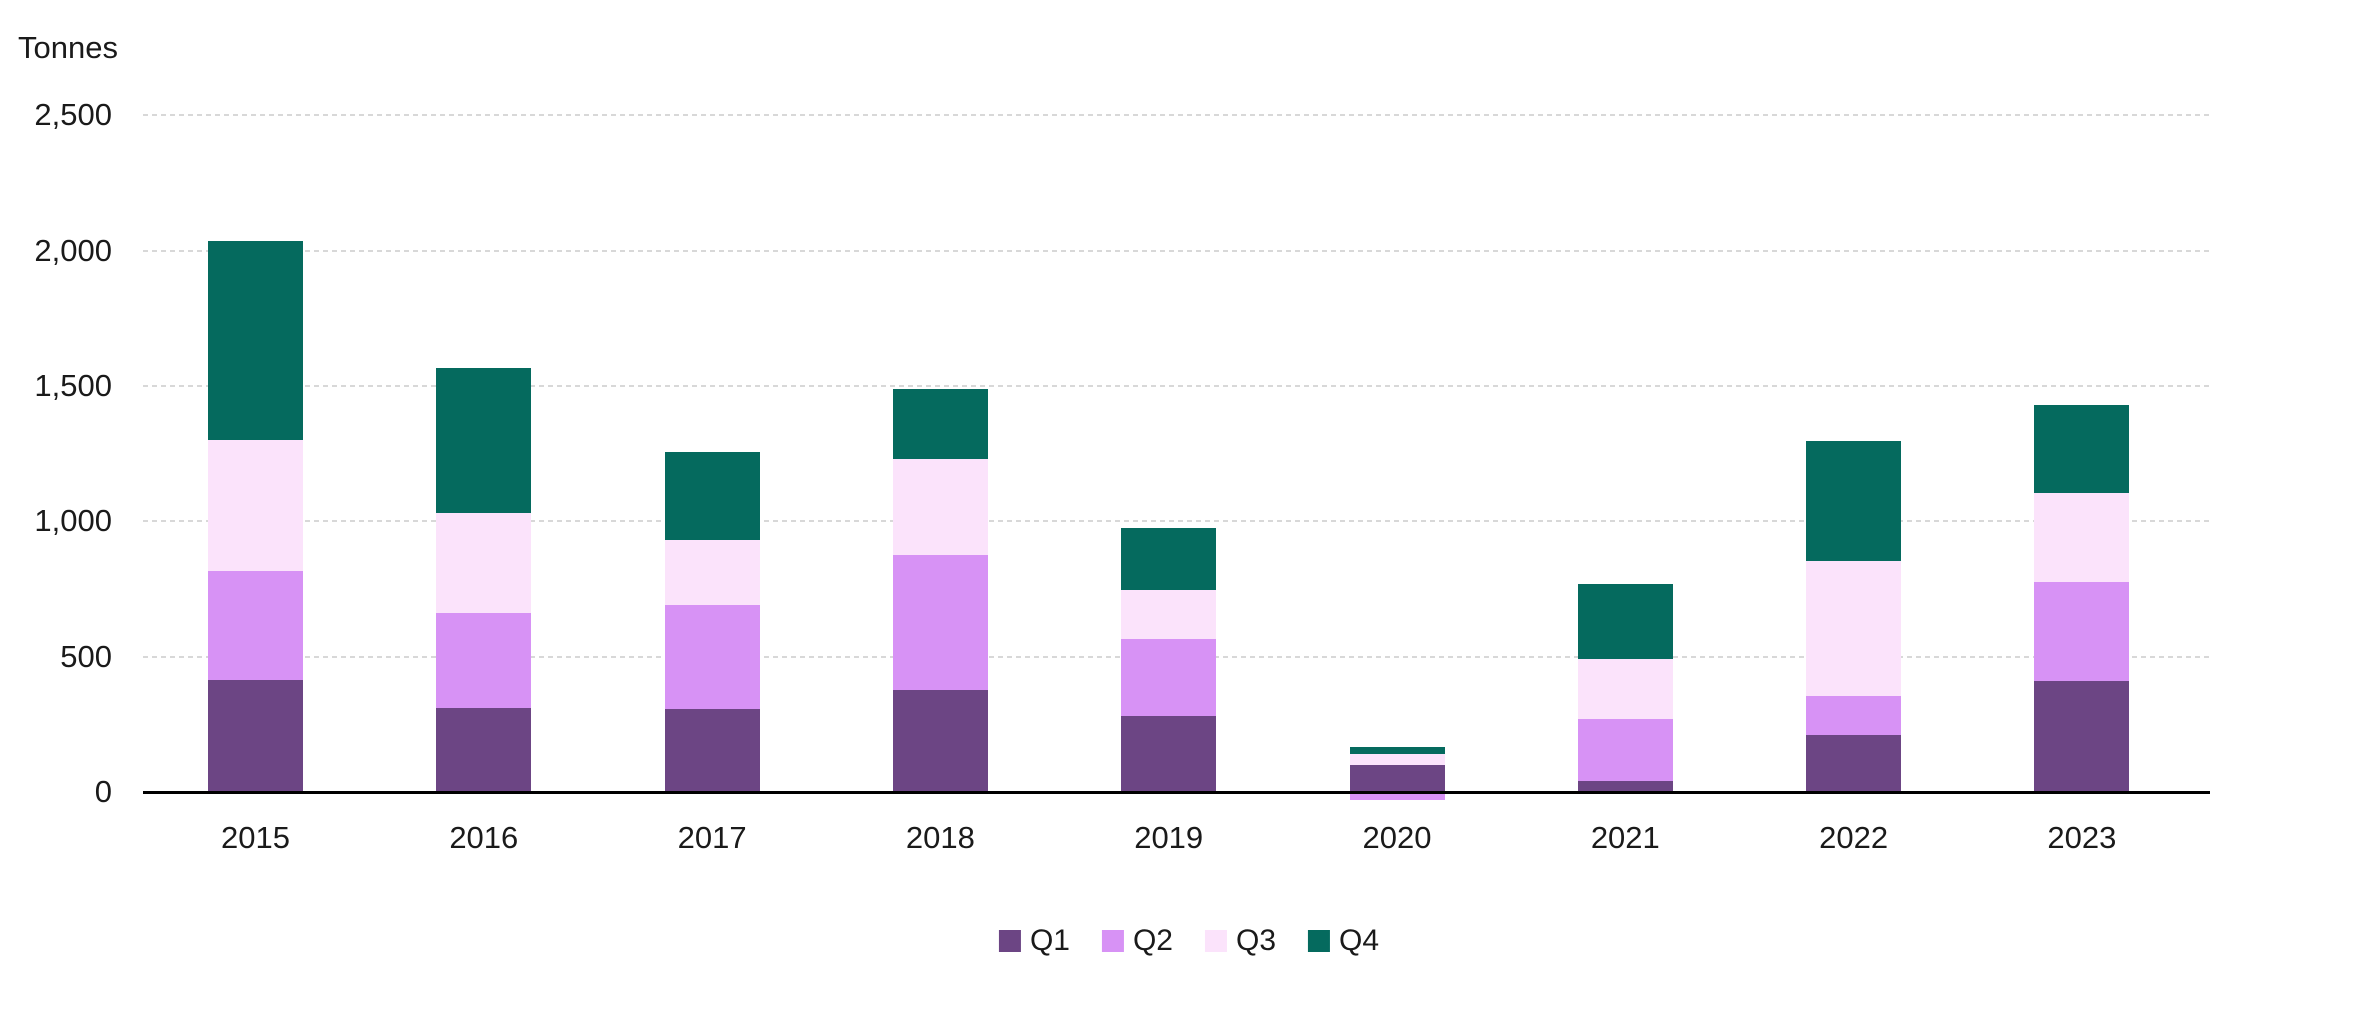 This screenshot has width=2378, height=1009. I want to click on legend: Q1 Q2 Q3 Q4, so click(1188, 940).